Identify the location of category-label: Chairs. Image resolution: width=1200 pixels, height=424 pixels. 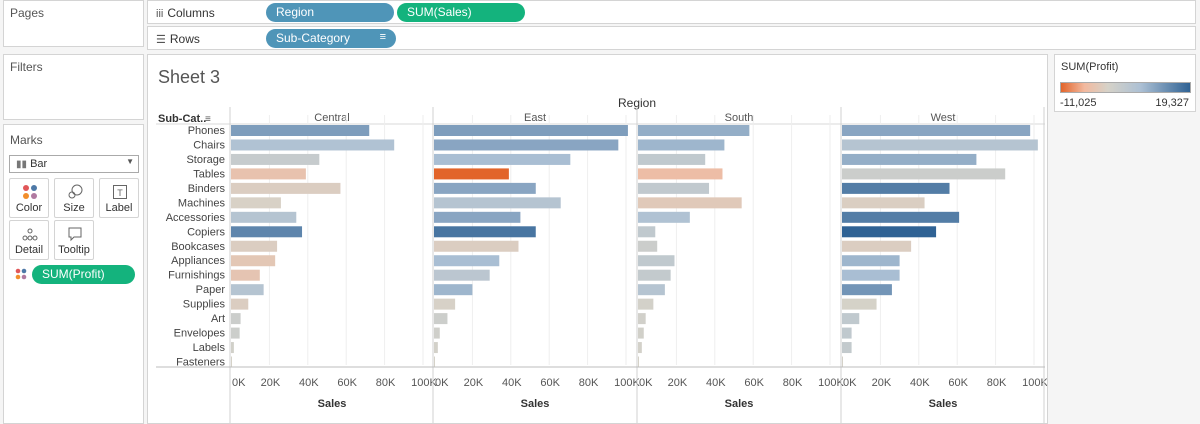
(209, 145).